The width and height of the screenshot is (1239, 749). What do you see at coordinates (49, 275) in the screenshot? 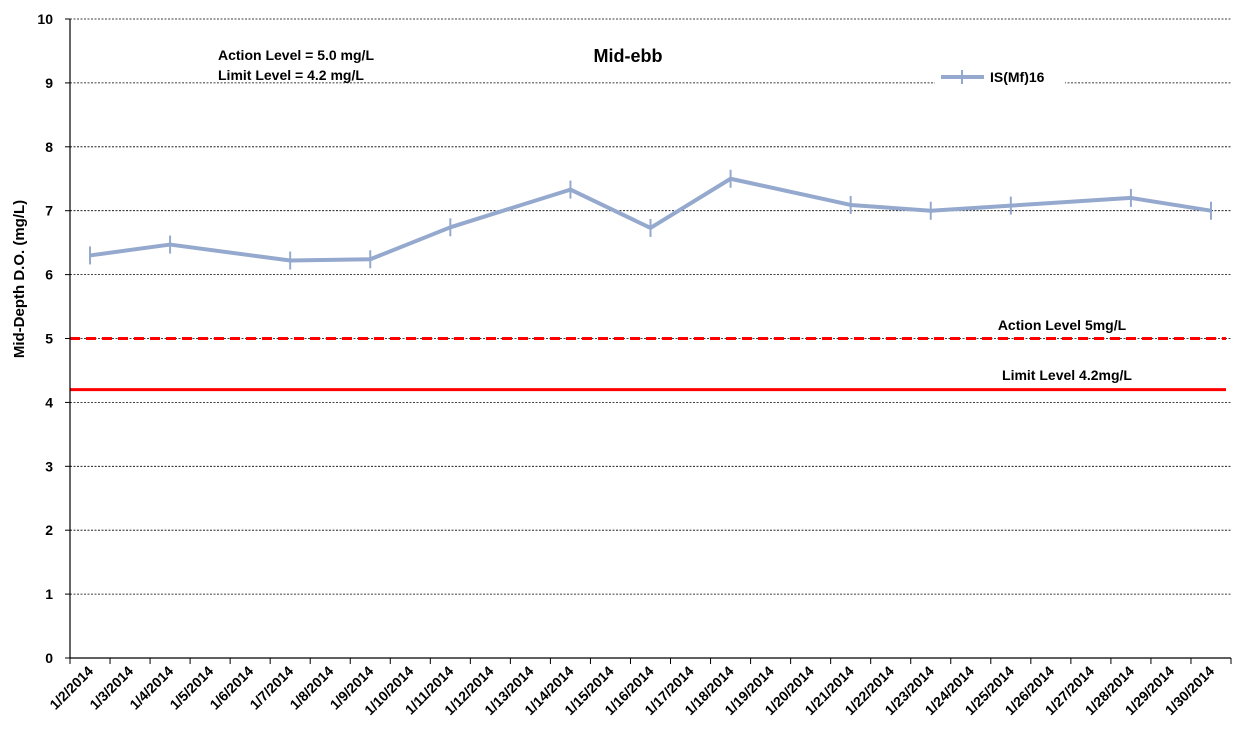
I see `y-tick-label: 6` at bounding box center [49, 275].